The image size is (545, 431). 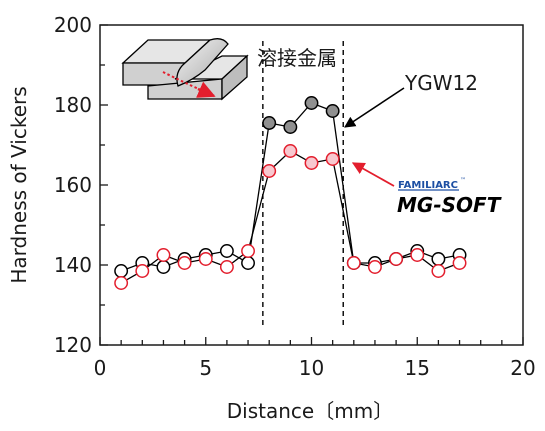 I want to click on familiarc-logo: FAMILIARC ™, so click(x=432, y=184).